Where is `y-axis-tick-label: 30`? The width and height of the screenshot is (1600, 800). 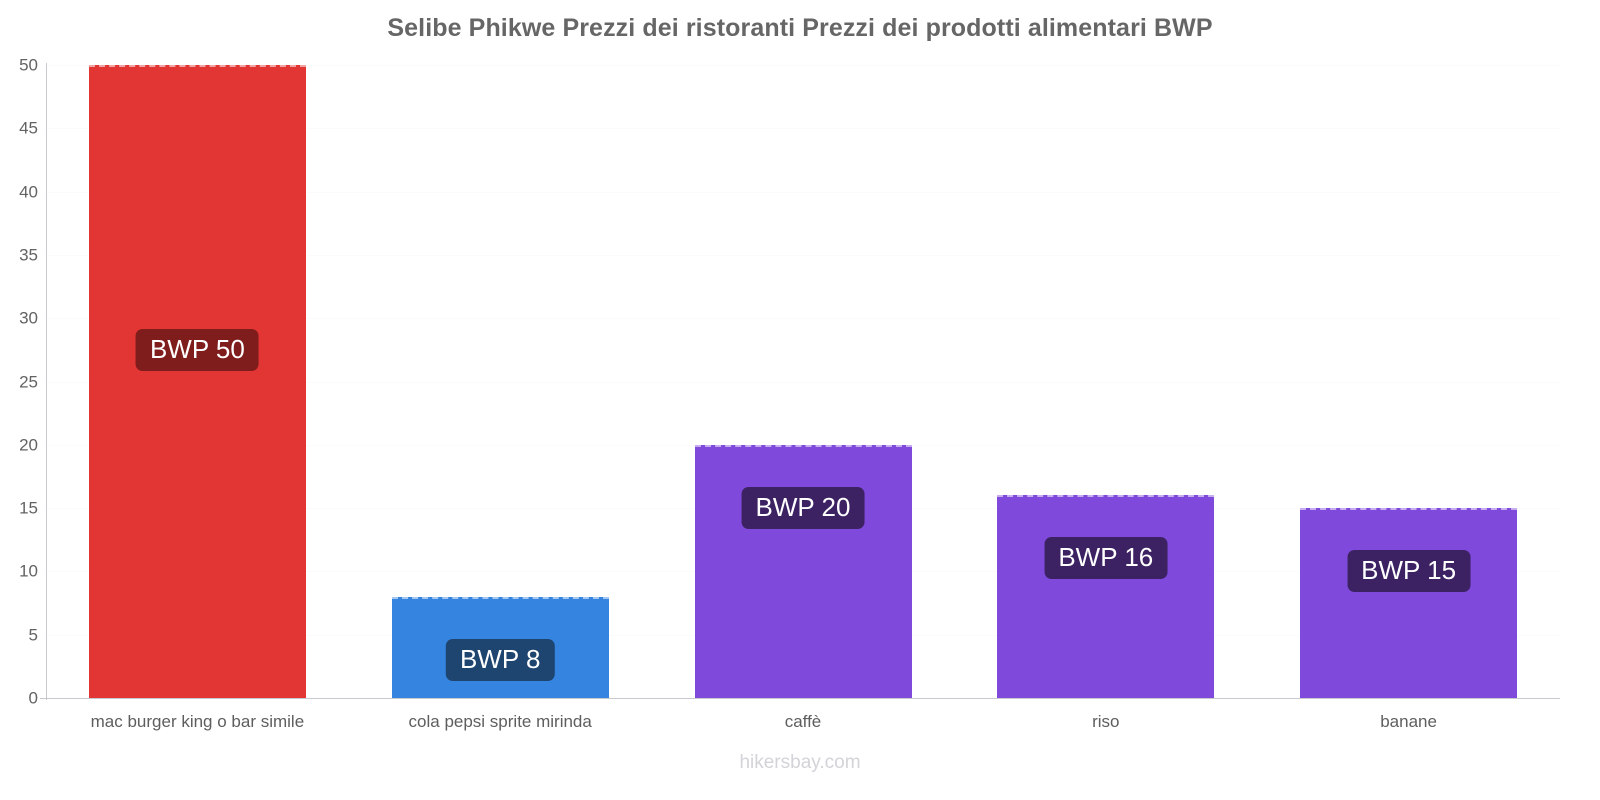 y-axis-tick-label: 30 is located at coordinates (28, 318).